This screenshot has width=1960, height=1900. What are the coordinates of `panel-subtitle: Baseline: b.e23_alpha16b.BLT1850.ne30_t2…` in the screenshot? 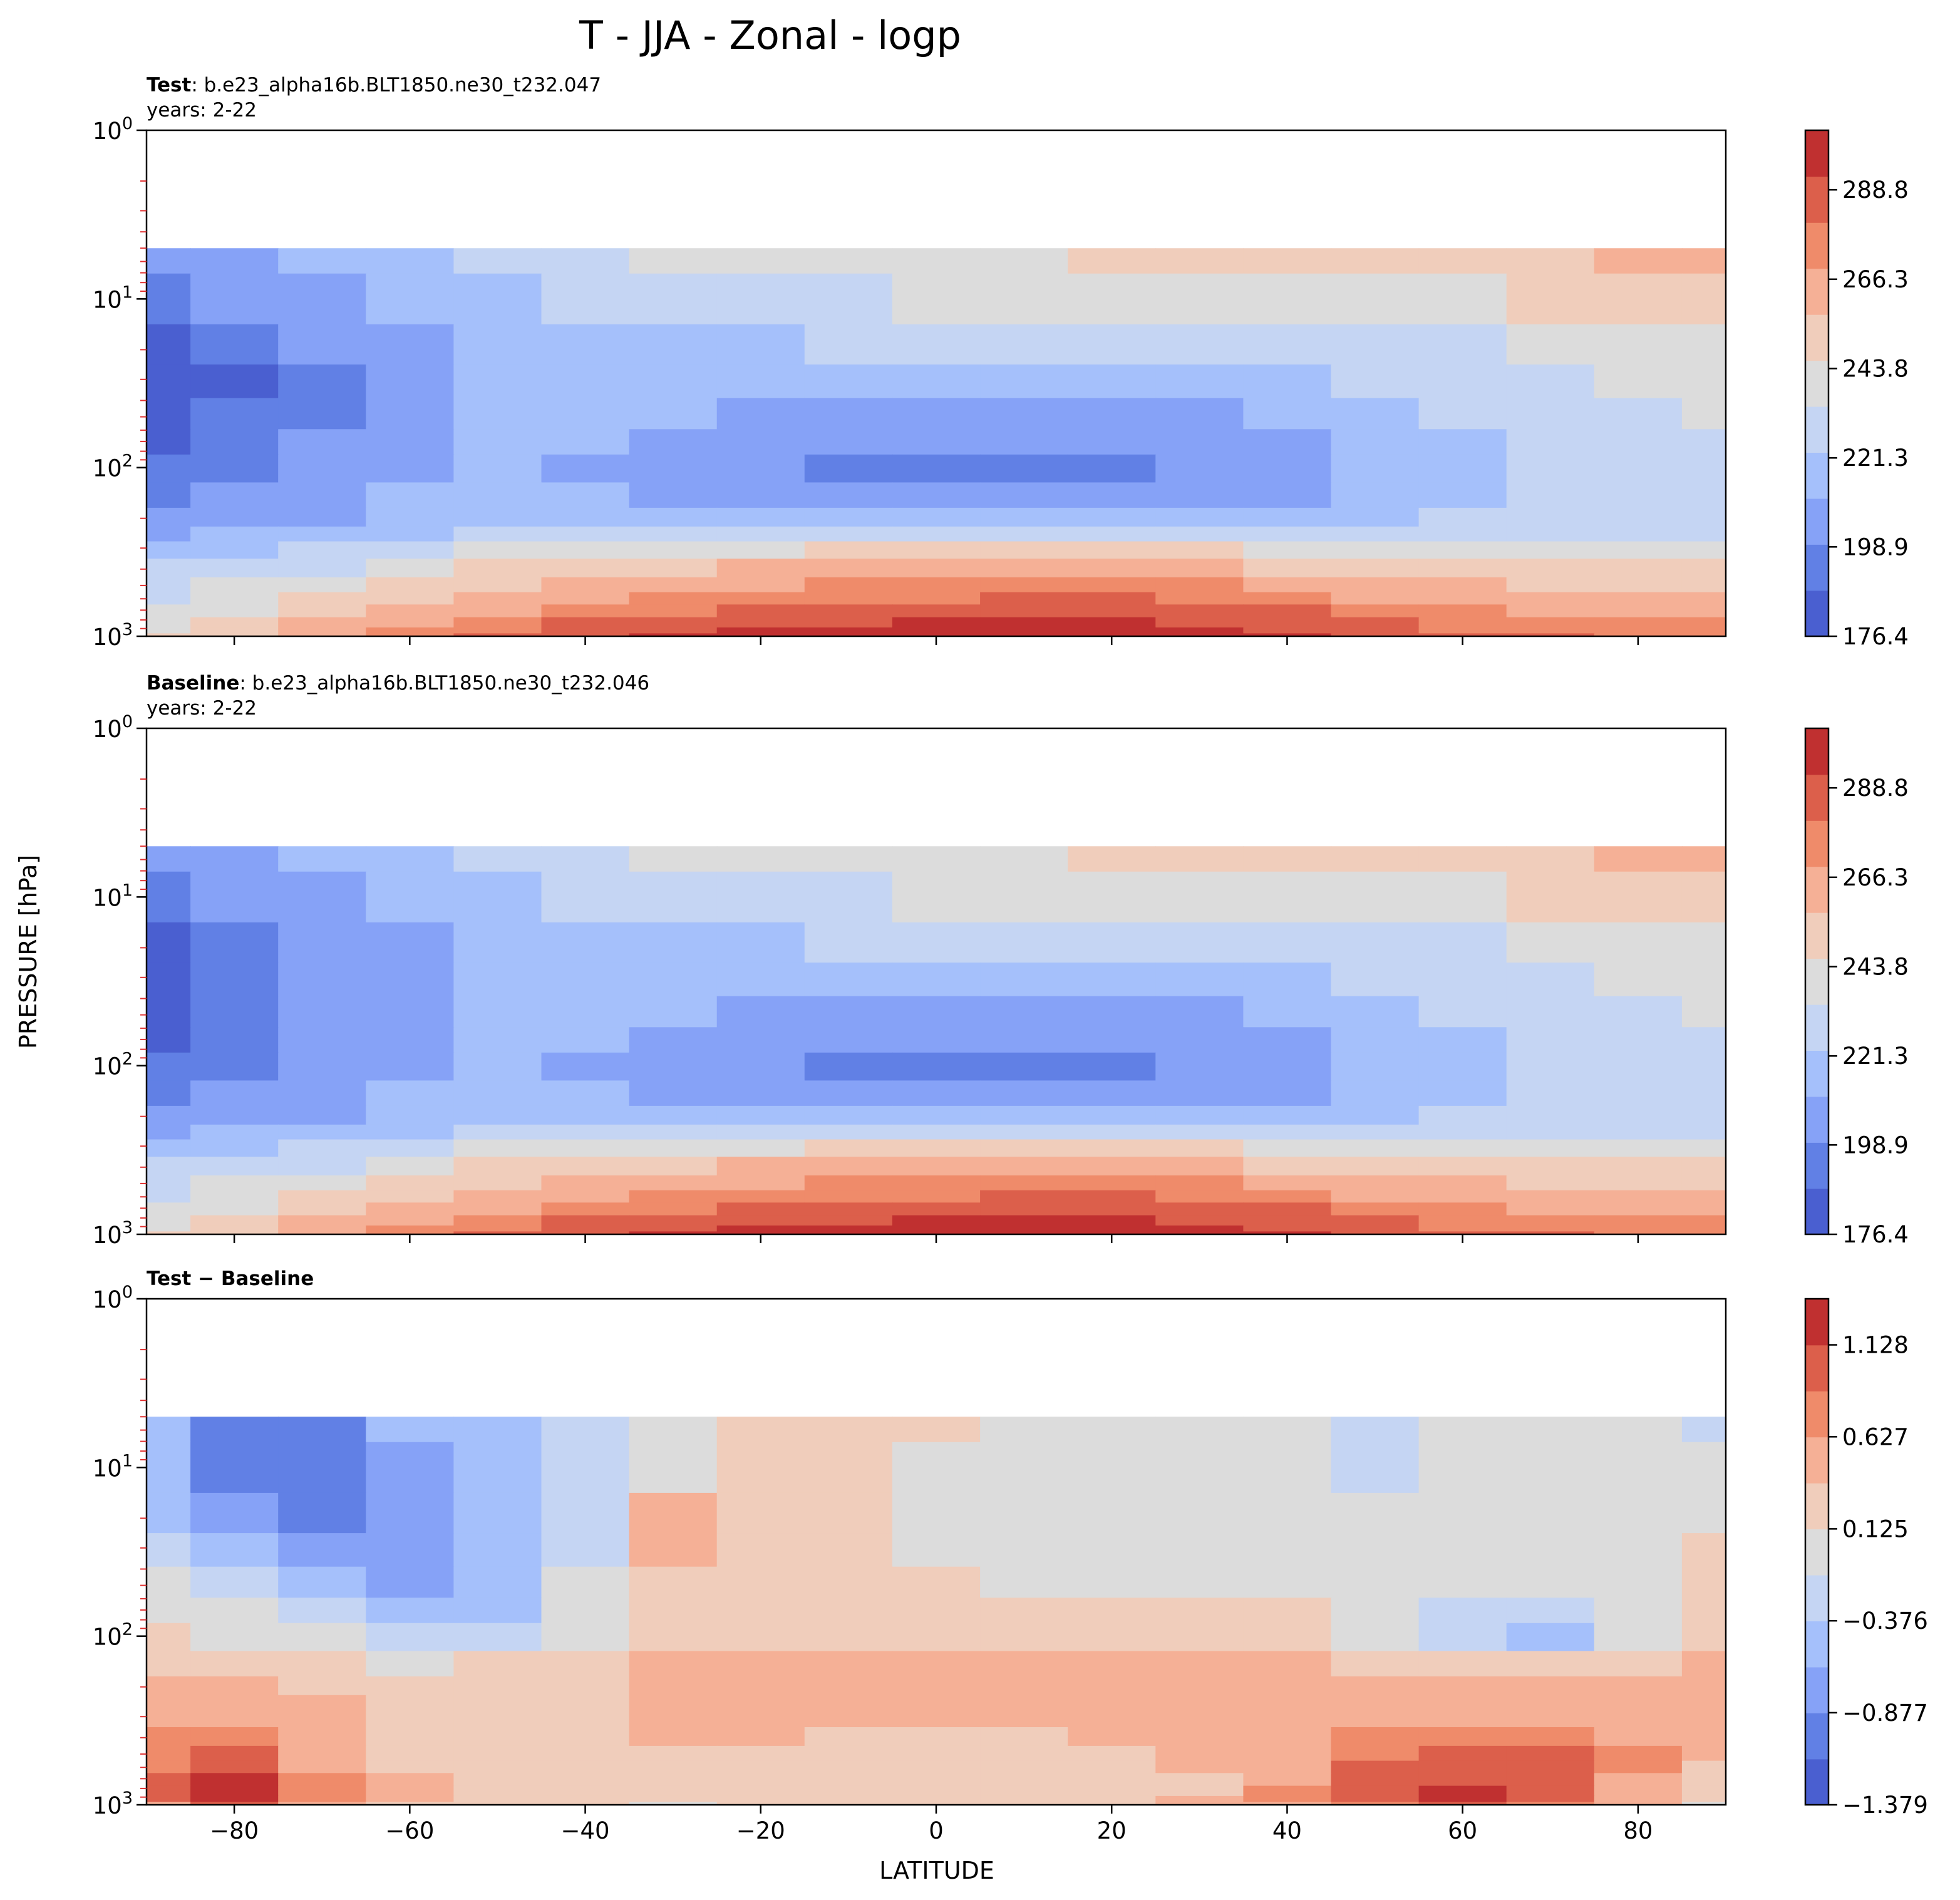 It's located at (398, 683).